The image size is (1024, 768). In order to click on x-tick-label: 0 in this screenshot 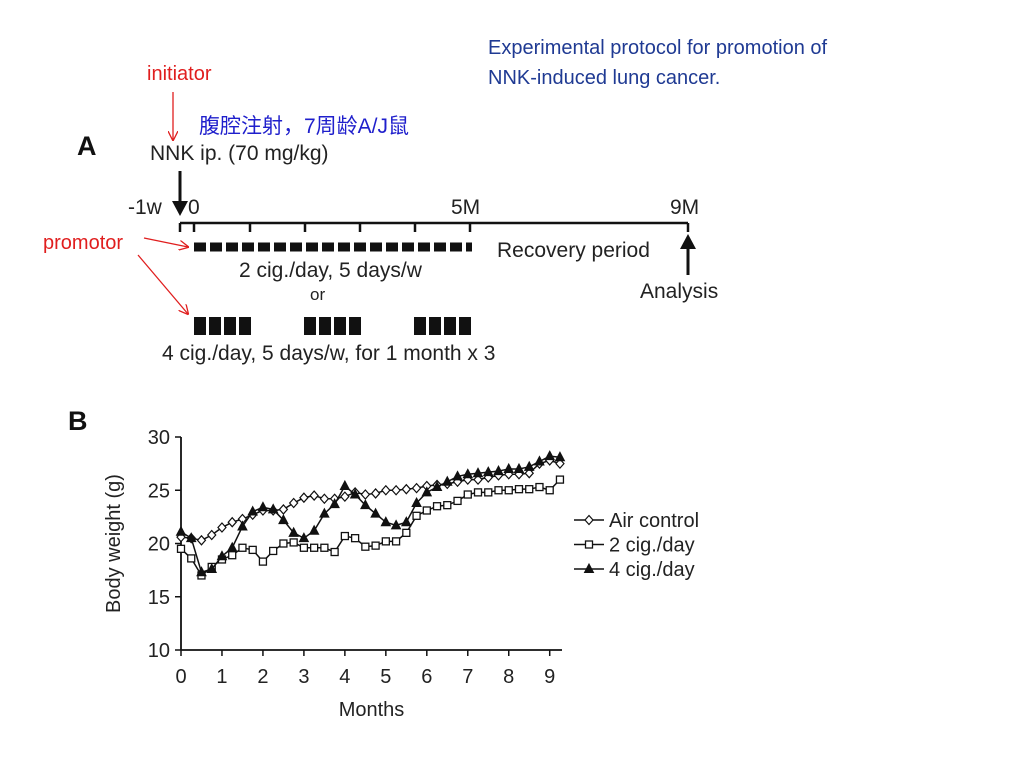, I will do `click(180, 677)`.